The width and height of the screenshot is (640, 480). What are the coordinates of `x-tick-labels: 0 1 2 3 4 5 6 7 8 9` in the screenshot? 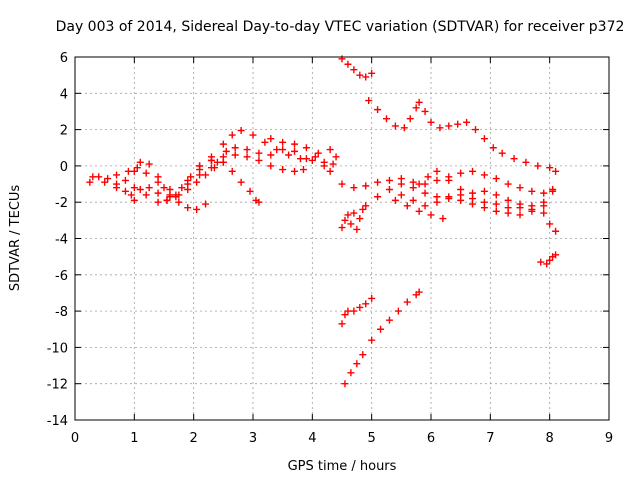 It's located at (342, 438).